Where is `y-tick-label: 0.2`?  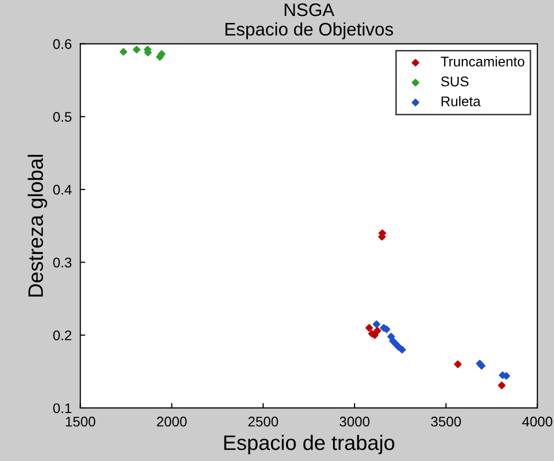 y-tick-label: 0.2 is located at coordinates (62, 335).